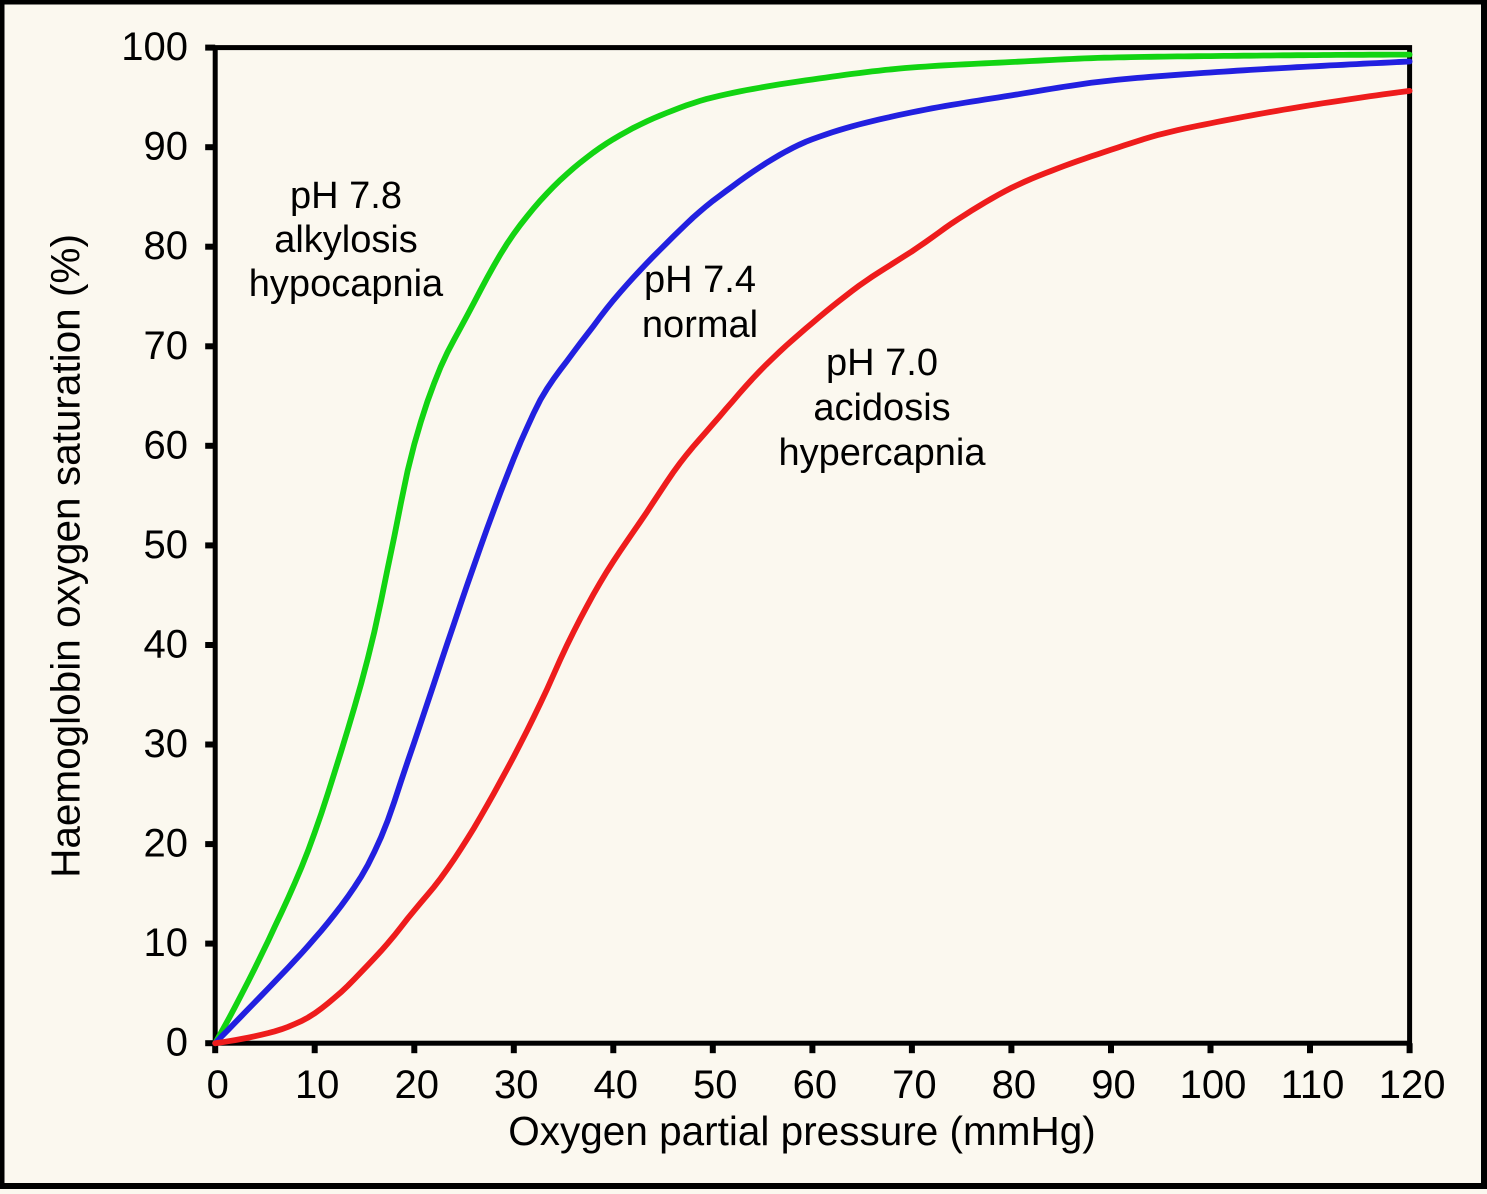 Image resolution: width=1487 pixels, height=1194 pixels. What do you see at coordinates (1313, 1085) in the screenshot?
I see `svg-text: 110` at bounding box center [1313, 1085].